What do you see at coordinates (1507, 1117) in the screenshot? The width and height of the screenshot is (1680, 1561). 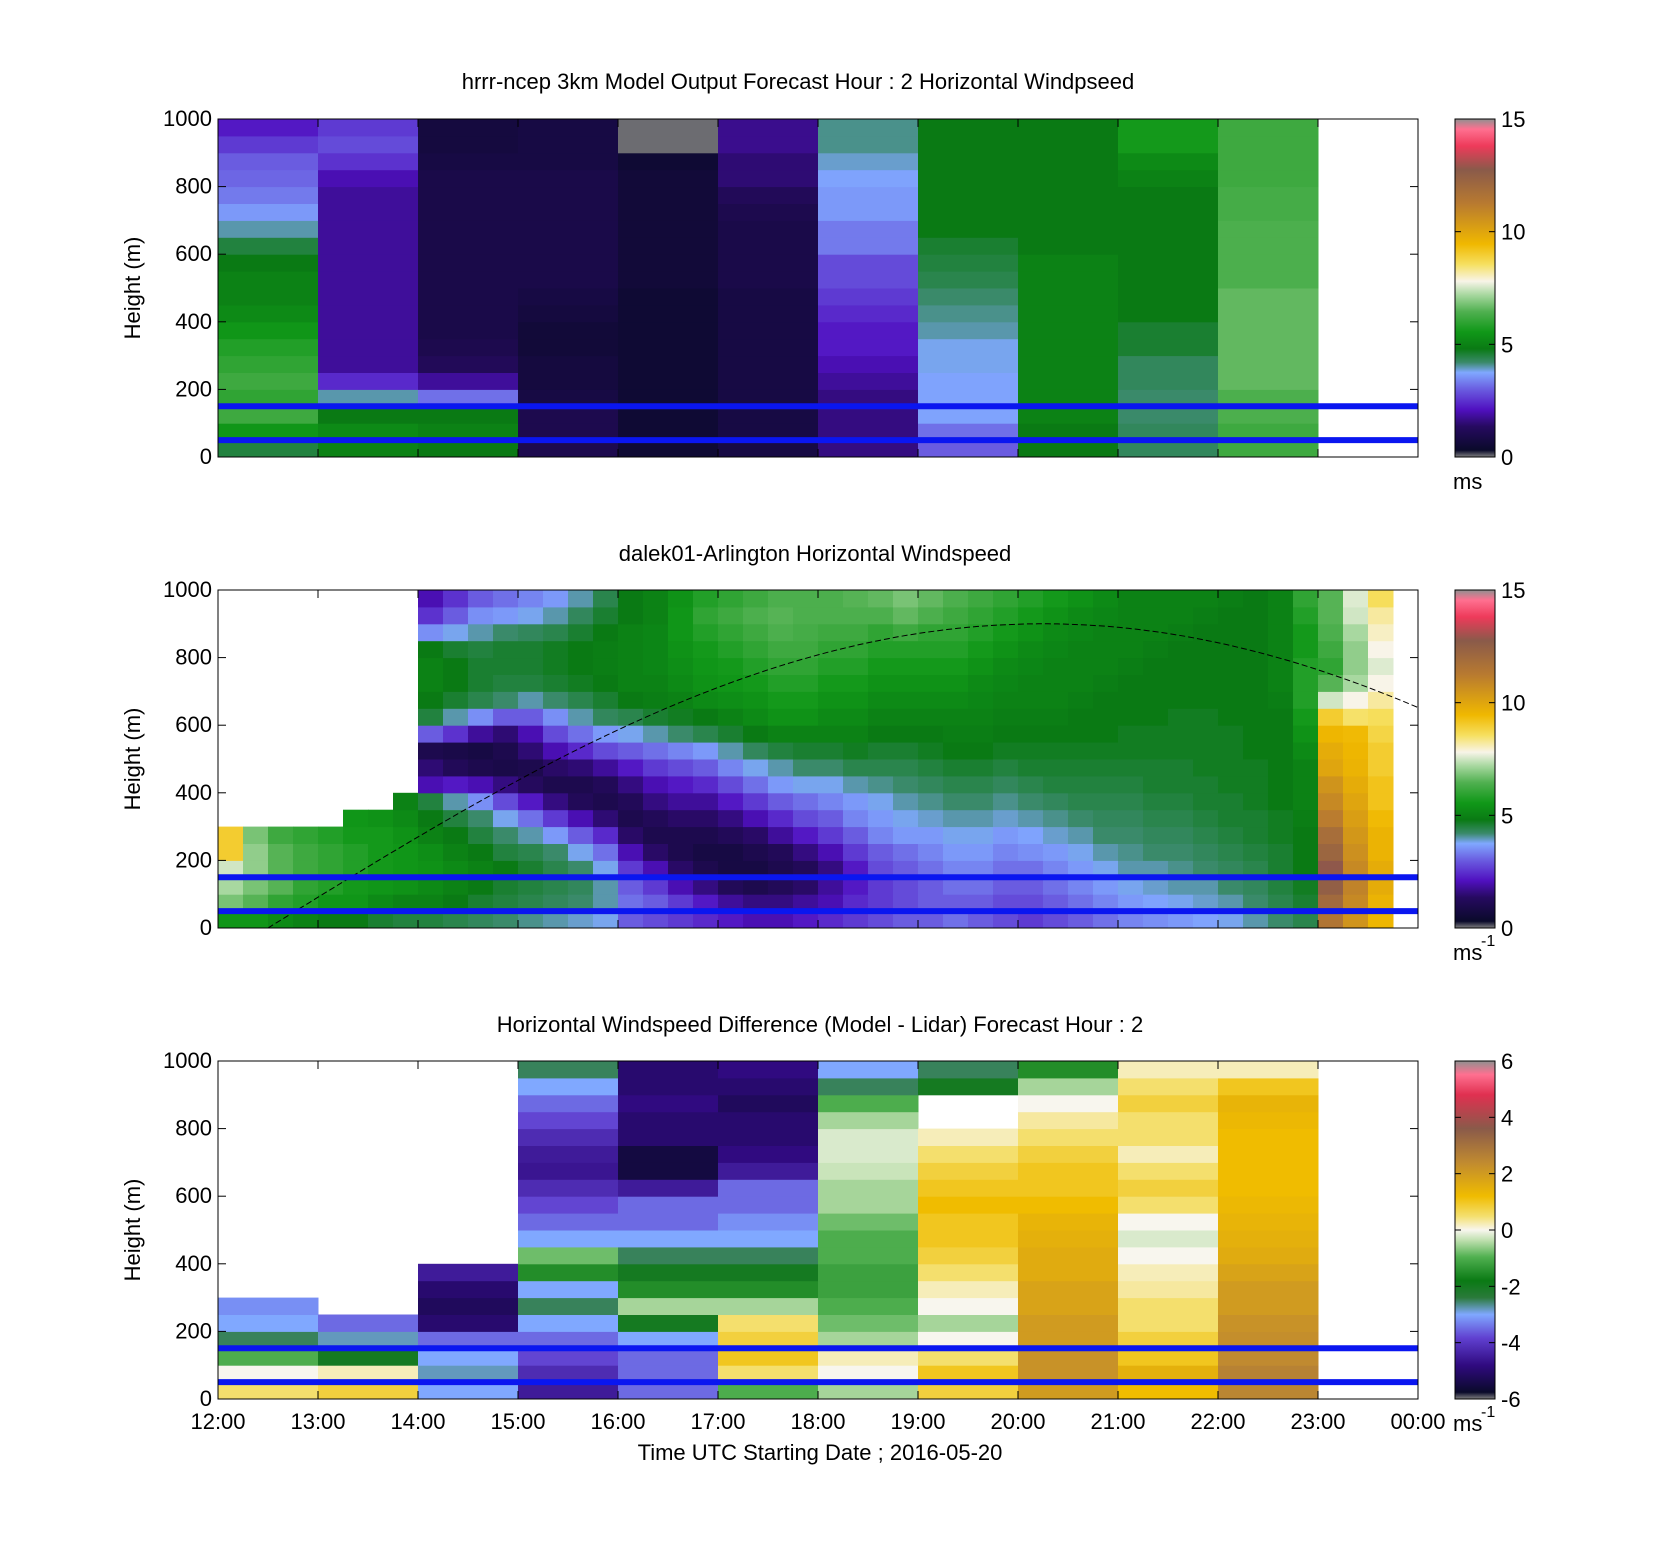 I see `colorbar-tick-label: 4` at bounding box center [1507, 1117].